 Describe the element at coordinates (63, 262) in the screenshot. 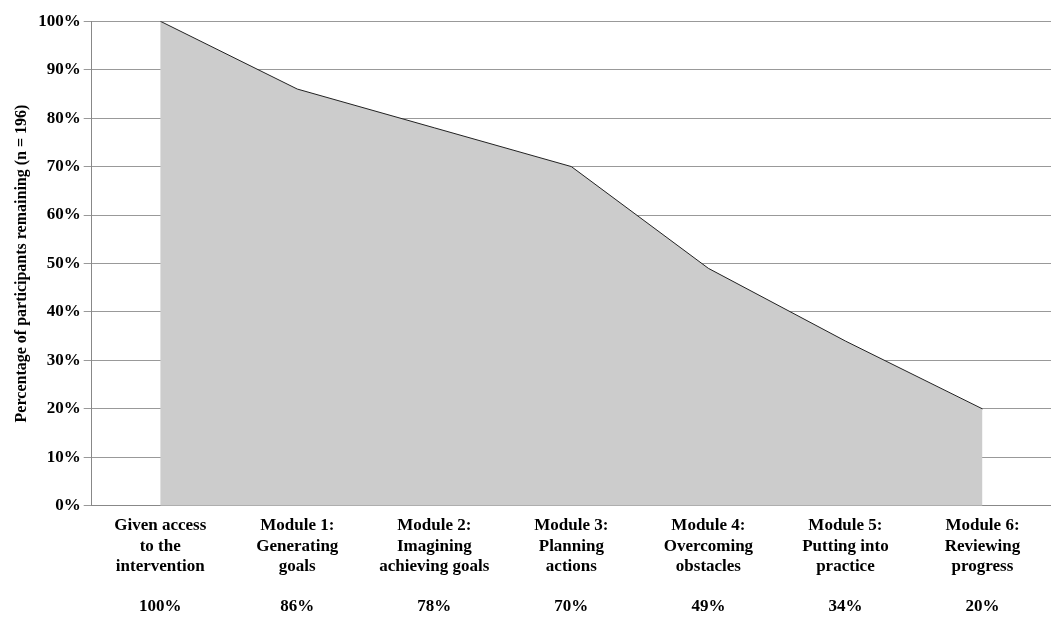

I see `y-tick-label: 50%` at that location.